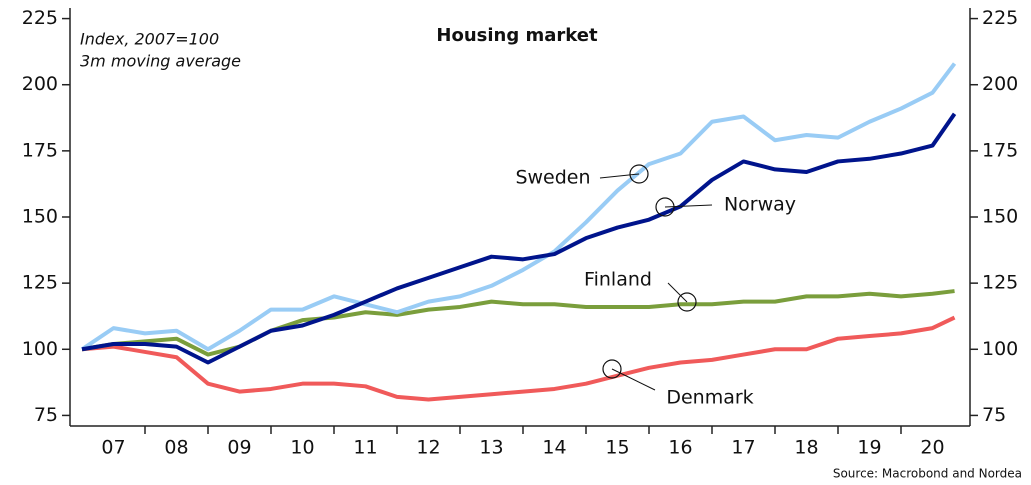  Describe the element at coordinates (709, 398) in the screenshot. I see `series-label: Denmark` at that location.